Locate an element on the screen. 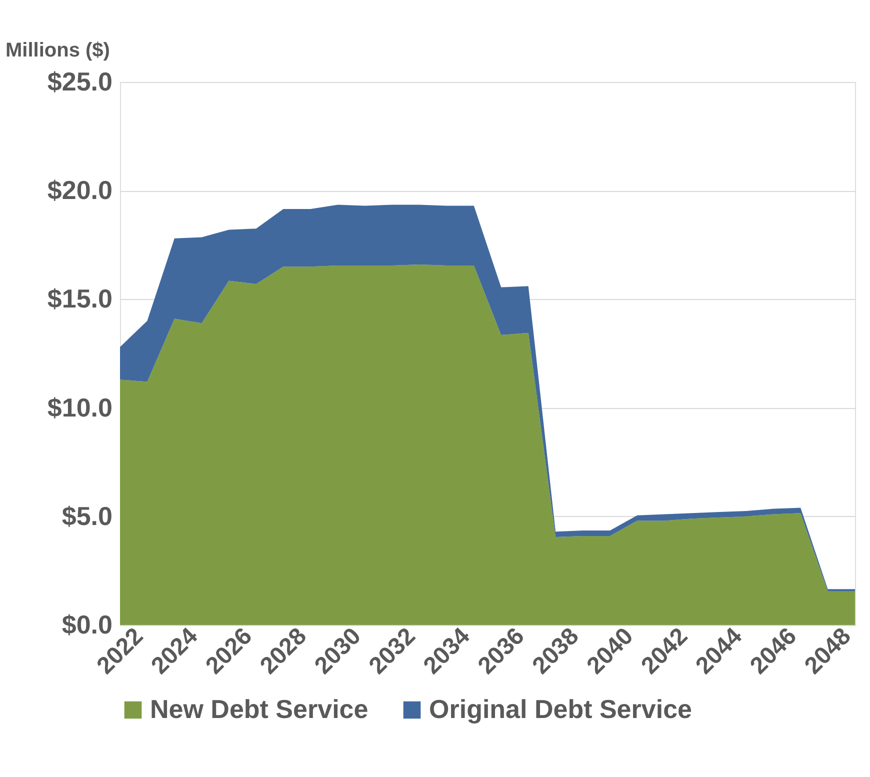 The width and height of the screenshot is (870, 777). y-tick-label: $15.0 is located at coordinates (79, 299).